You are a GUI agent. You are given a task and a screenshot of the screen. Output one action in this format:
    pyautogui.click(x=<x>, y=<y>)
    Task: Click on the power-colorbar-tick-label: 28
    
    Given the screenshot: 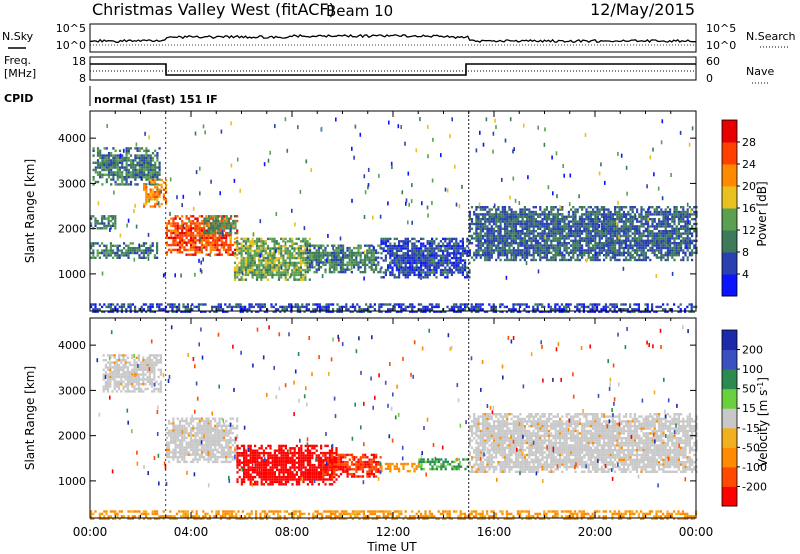 What is the action you would take?
    pyautogui.click(x=749, y=142)
    